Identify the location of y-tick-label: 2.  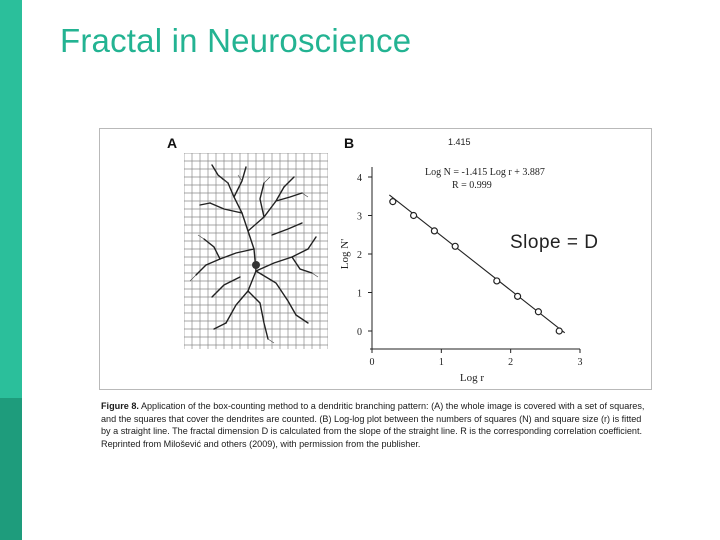
(359, 255).